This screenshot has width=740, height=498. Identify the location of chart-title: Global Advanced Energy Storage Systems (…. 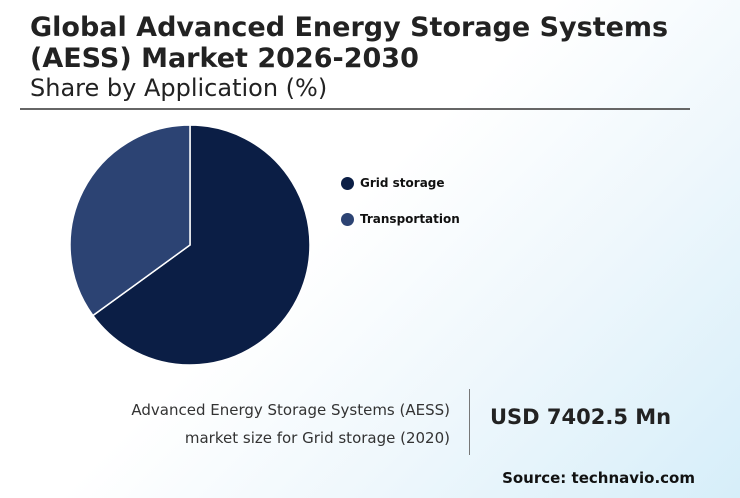
(349, 43).